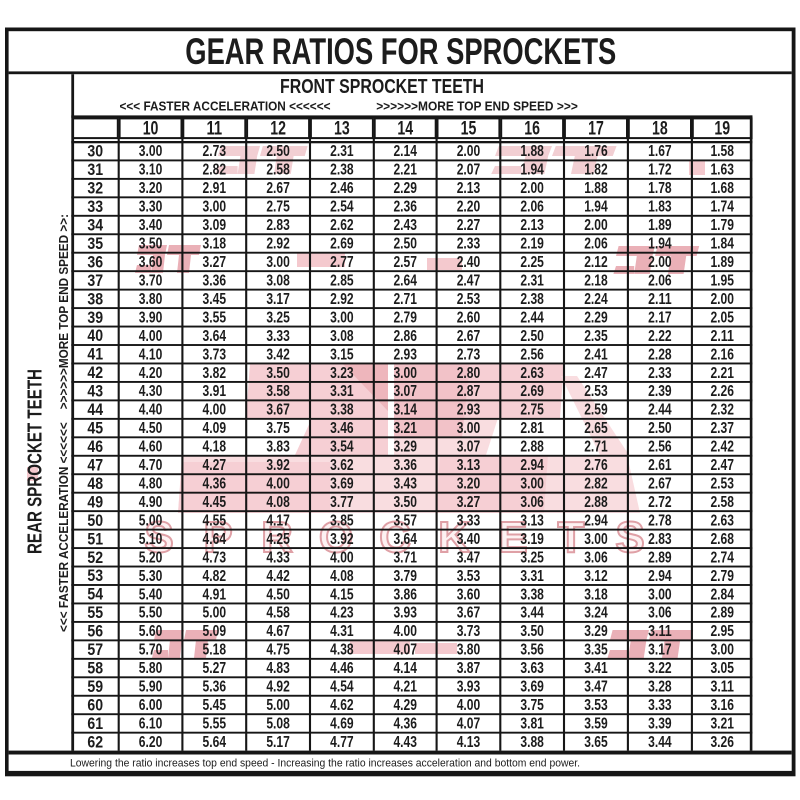 This screenshot has width=800, height=800. Describe the element at coordinates (532, 244) in the screenshot. I see `svg-text: 2.19` at that location.